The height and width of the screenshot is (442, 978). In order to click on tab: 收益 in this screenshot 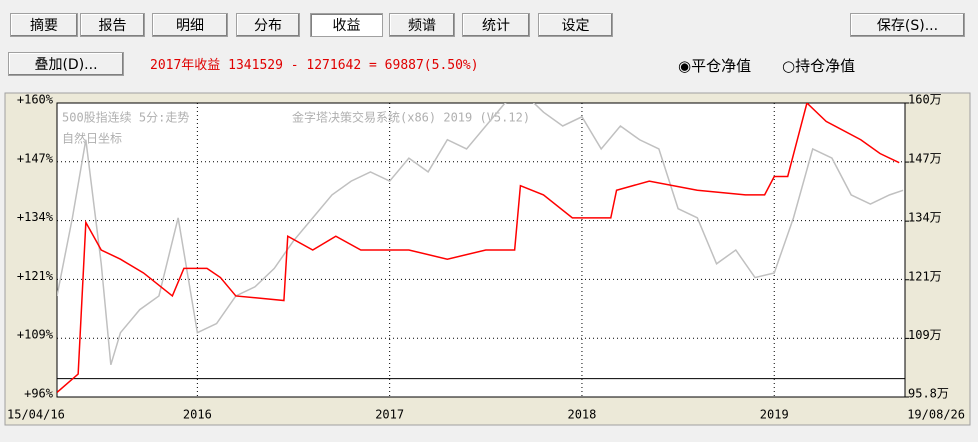, I will do `click(346, 25)`.